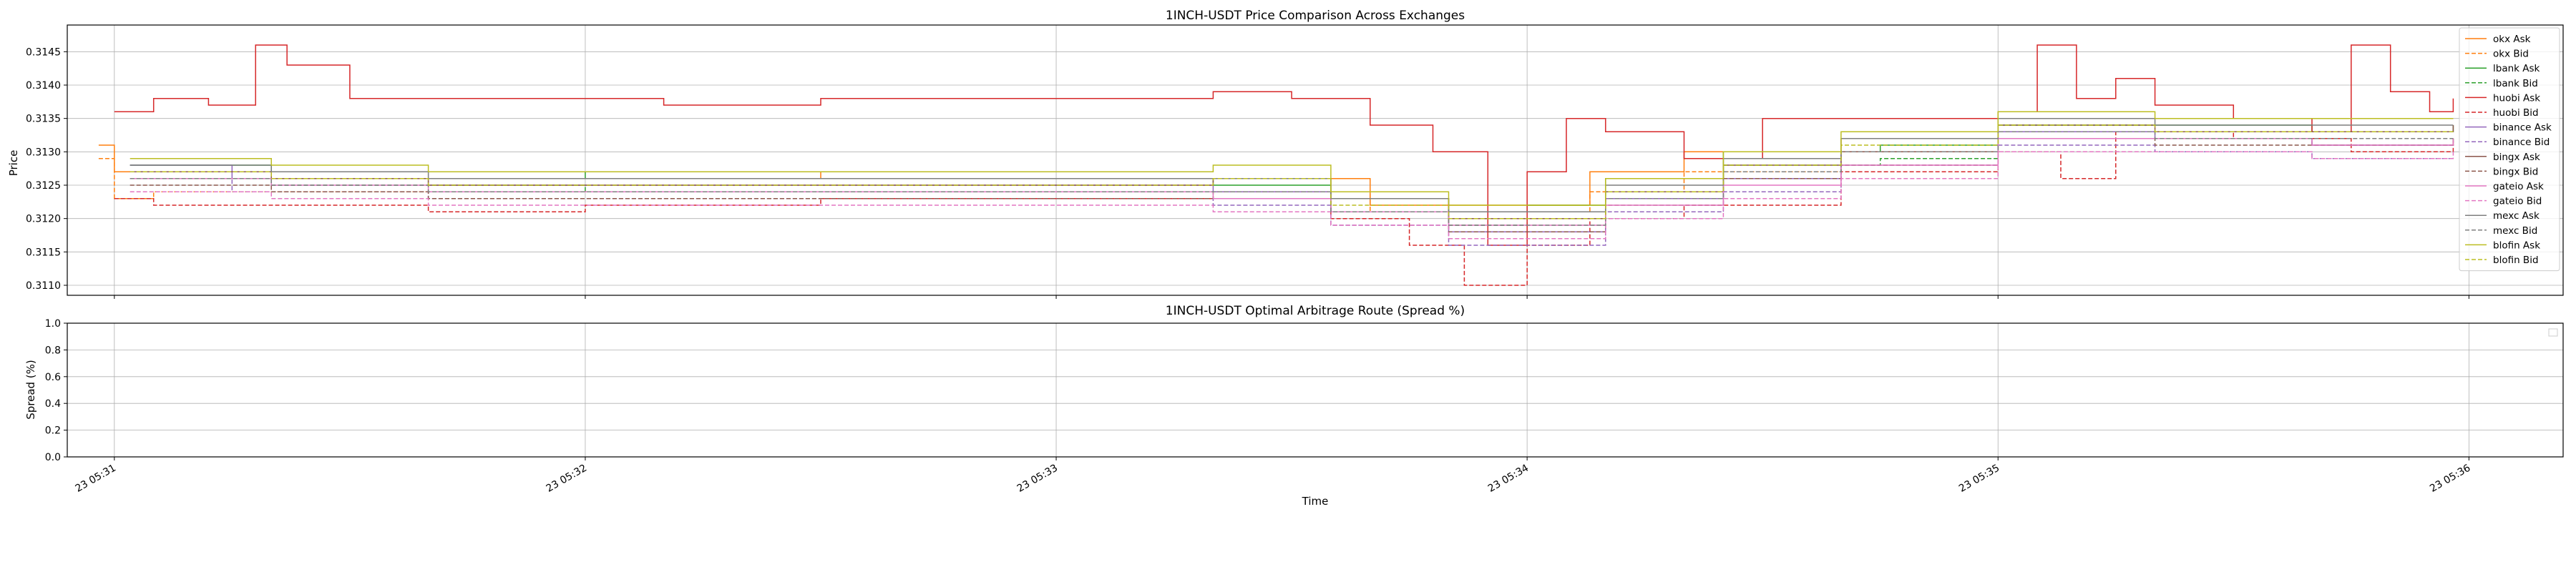 The image size is (2576, 572). What do you see at coordinates (2553, 332) in the screenshot?
I see `spread-empty-legend` at bounding box center [2553, 332].